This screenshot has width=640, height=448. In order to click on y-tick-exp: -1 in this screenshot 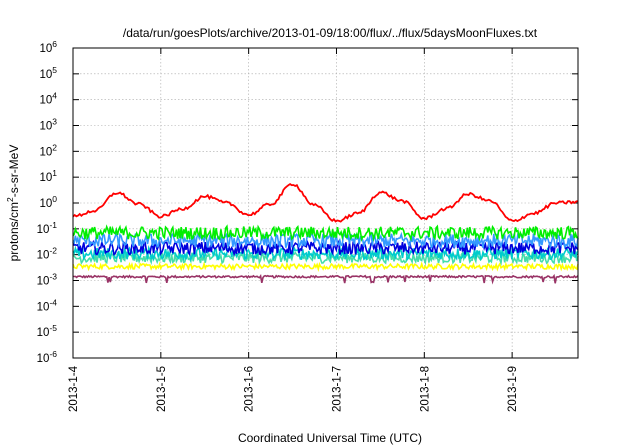, I will do `click(53, 225)`.